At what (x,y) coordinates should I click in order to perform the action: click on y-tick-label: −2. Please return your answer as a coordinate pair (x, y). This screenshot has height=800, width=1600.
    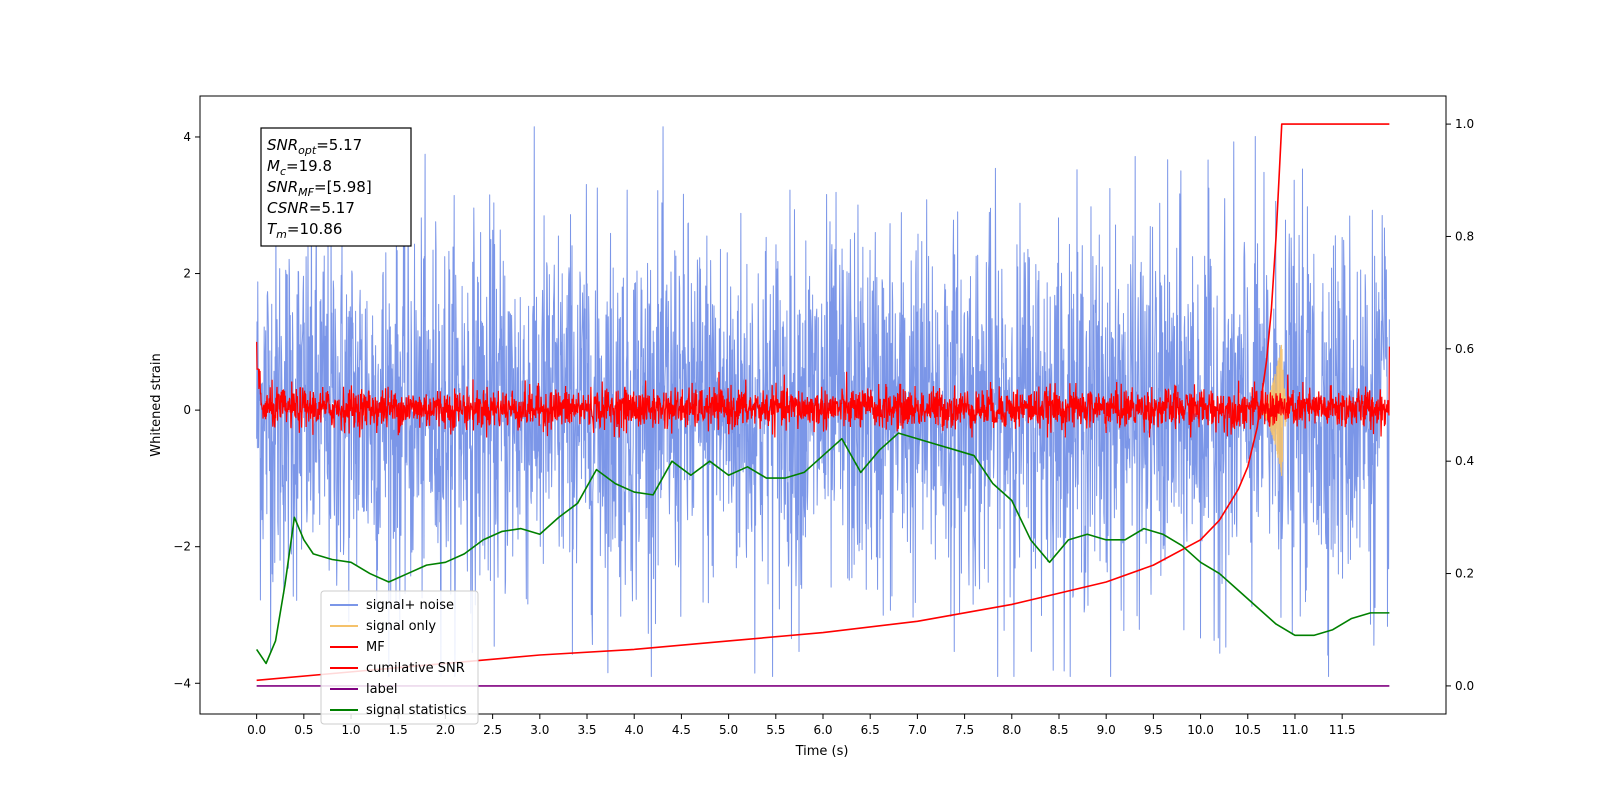
    Looking at the image, I should click on (182, 547).